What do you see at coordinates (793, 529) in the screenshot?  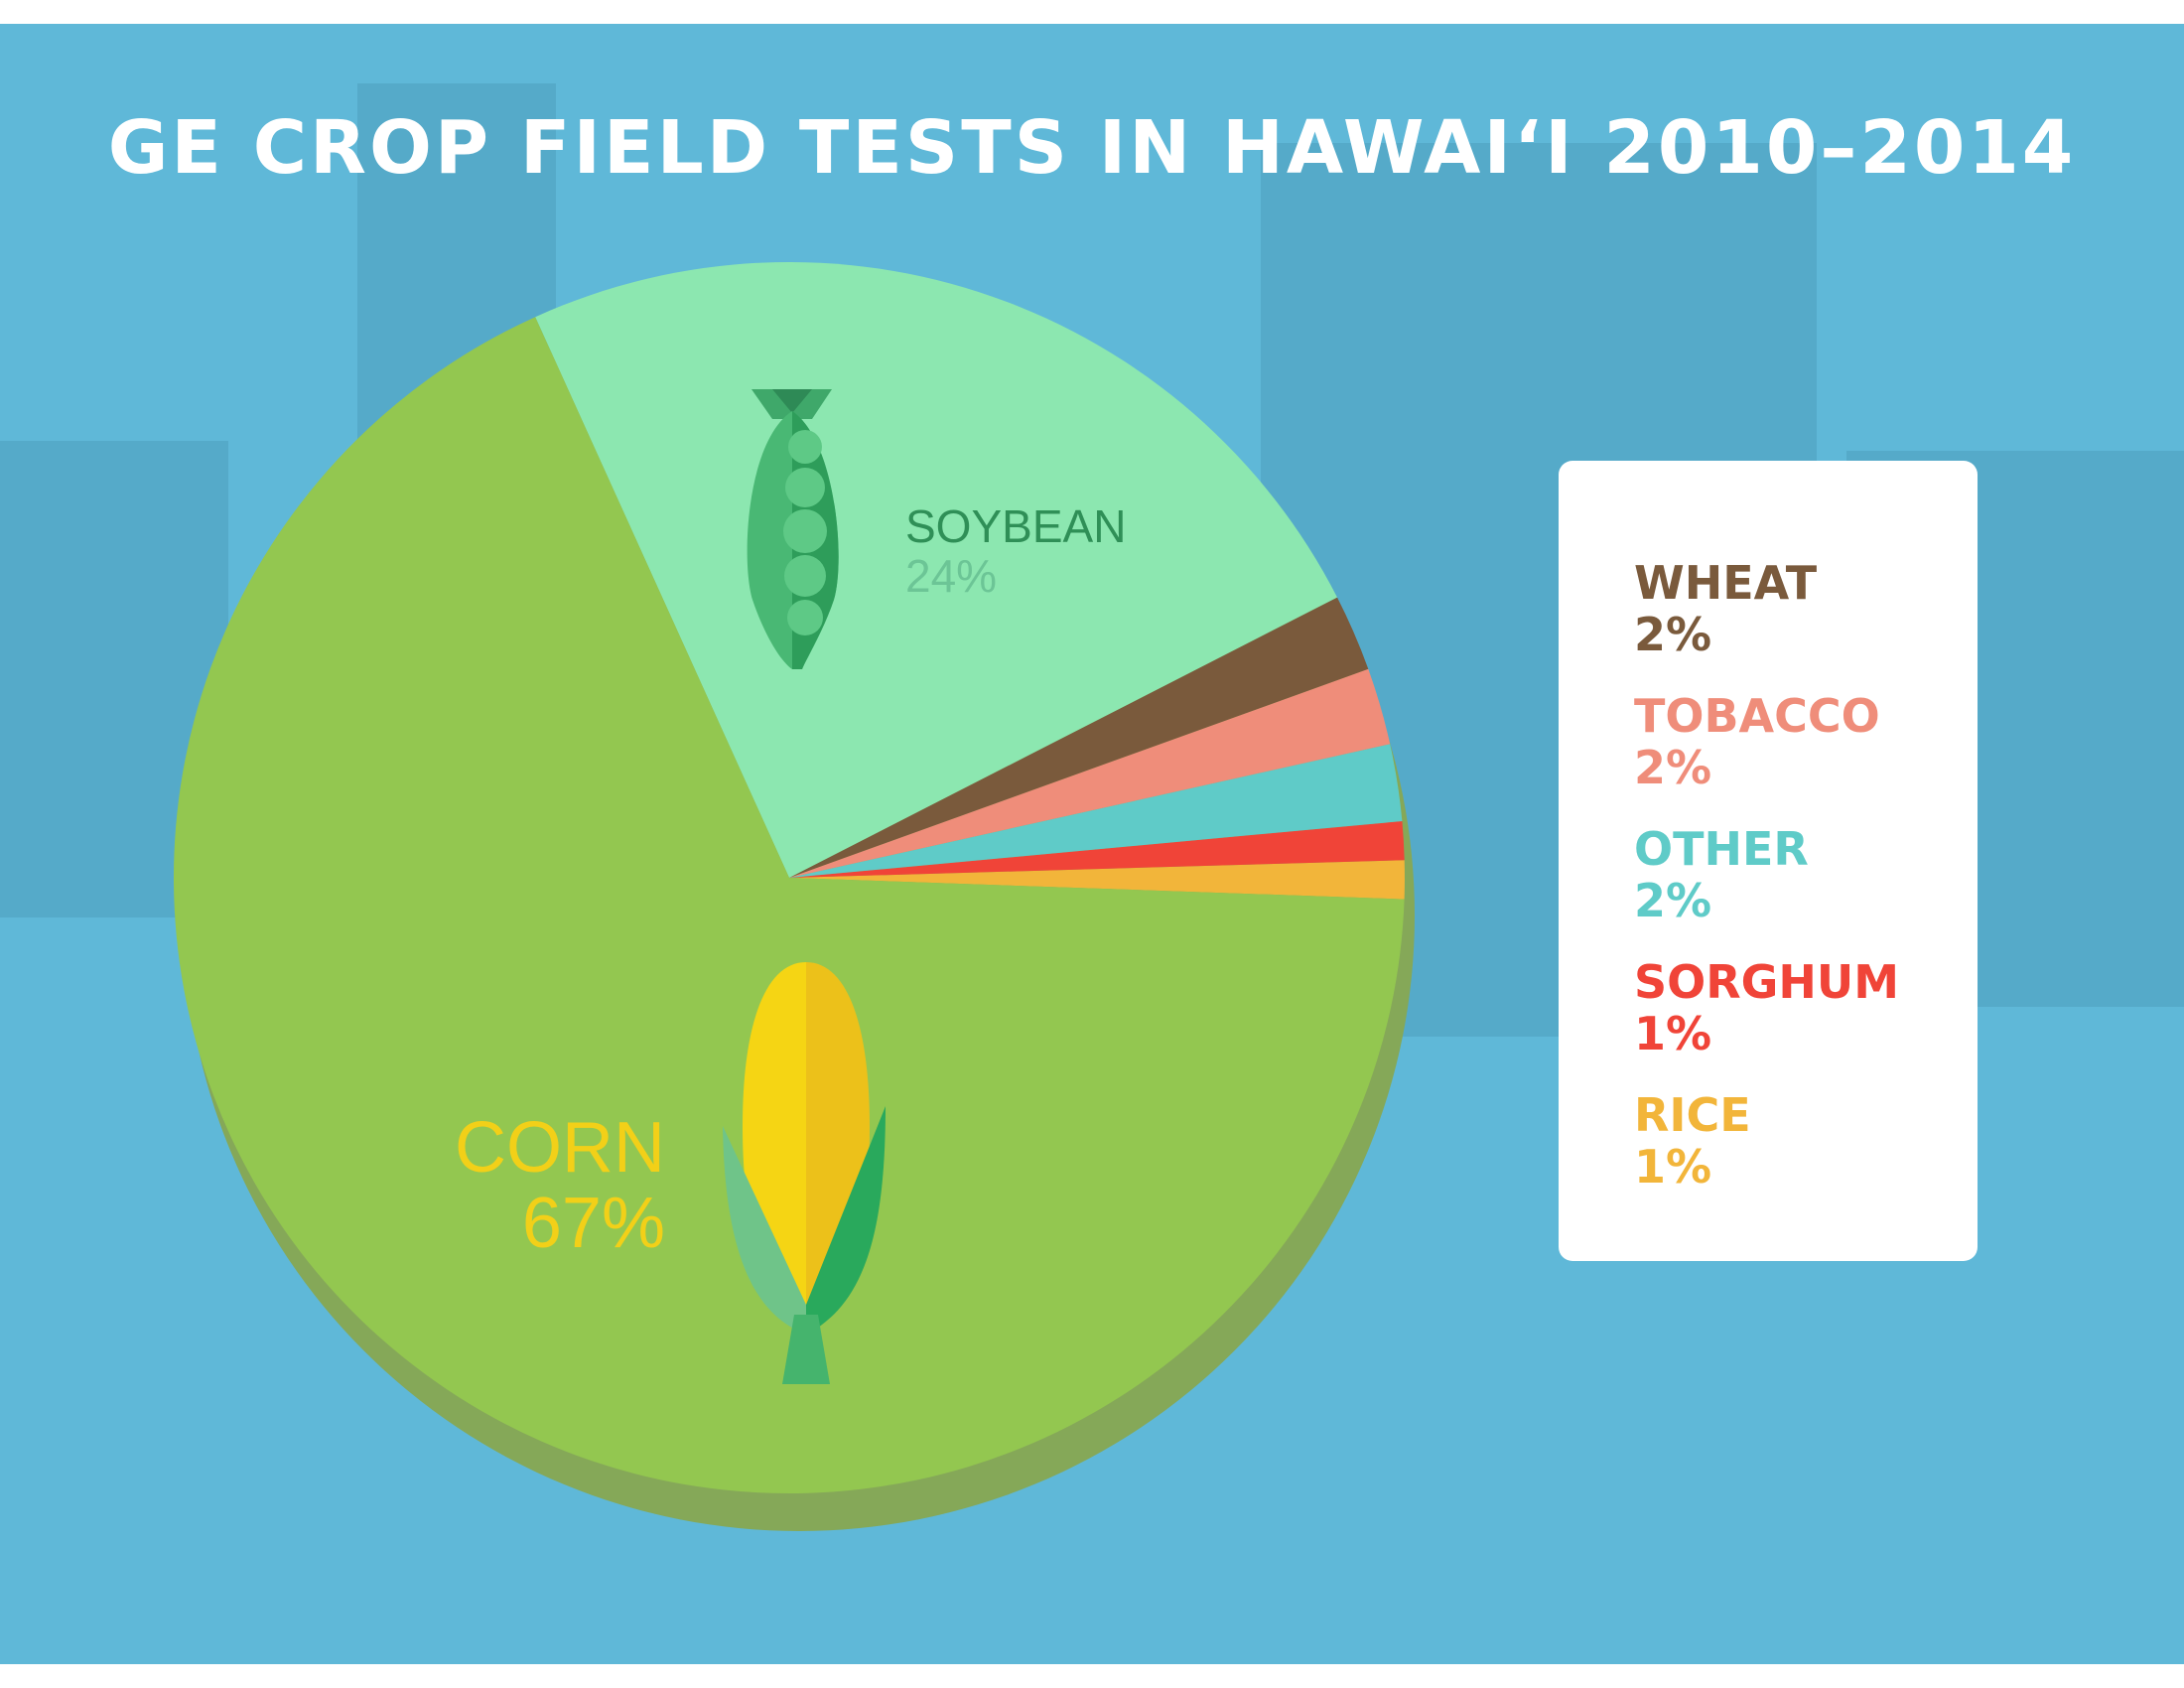 I see `soybean-pod-icon` at bounding box center [793, 529].